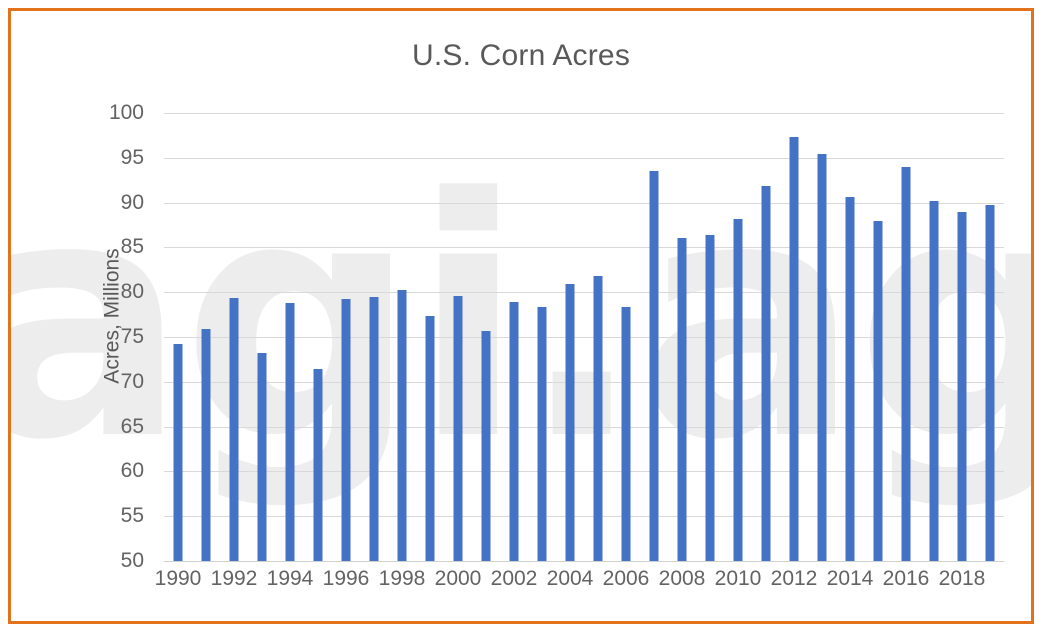 This screenshot has height=632, width=1042. I want to click on x-axis-tick-label: 1996, so click(346, 578).